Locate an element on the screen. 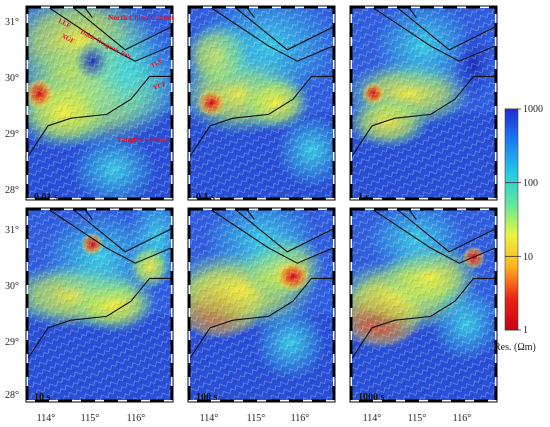  colorbar-tick-label: 100 is located at coordinates (530, 183).